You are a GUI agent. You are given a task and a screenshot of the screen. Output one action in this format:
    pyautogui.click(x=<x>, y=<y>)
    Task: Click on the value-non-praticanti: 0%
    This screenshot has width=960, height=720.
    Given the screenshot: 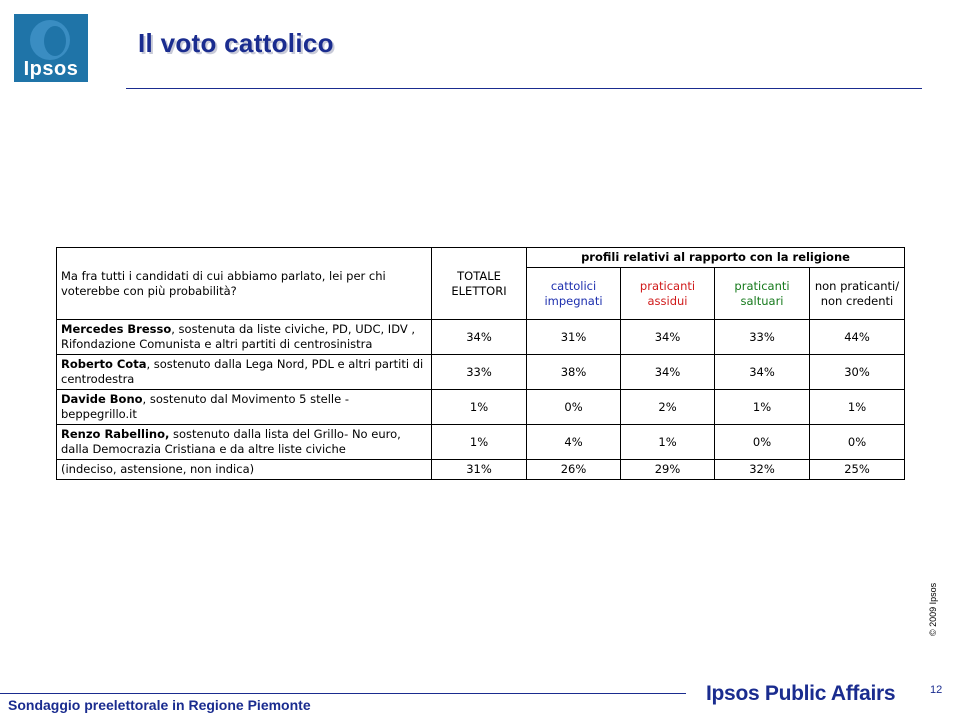 What is the action you would take?
    pyautogui.click(x=857, y=442)
    